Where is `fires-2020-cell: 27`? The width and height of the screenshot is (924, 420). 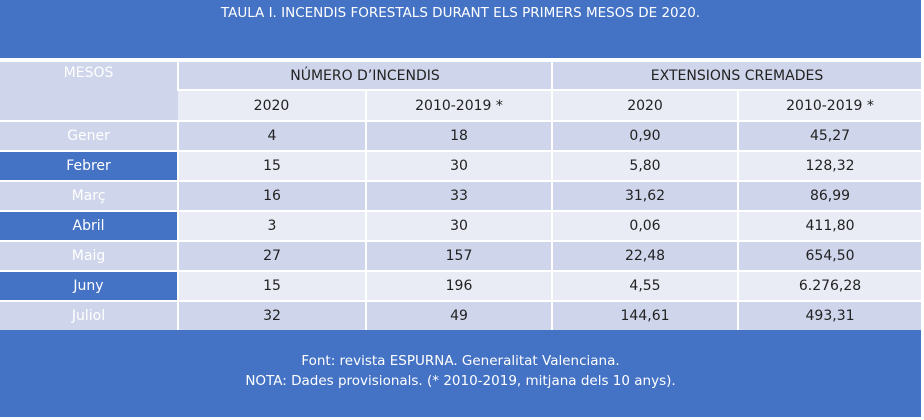 fires-2020-cell: 27 is located at coordinates (271, 255).